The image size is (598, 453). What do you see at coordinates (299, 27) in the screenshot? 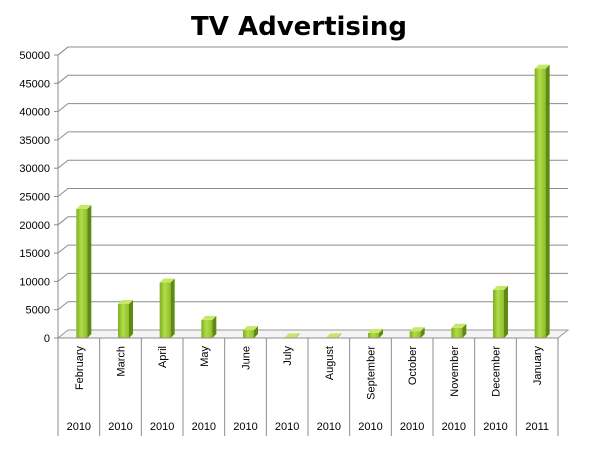
I see `chart-title: TV Advertising` at bounding box center [299, 27].